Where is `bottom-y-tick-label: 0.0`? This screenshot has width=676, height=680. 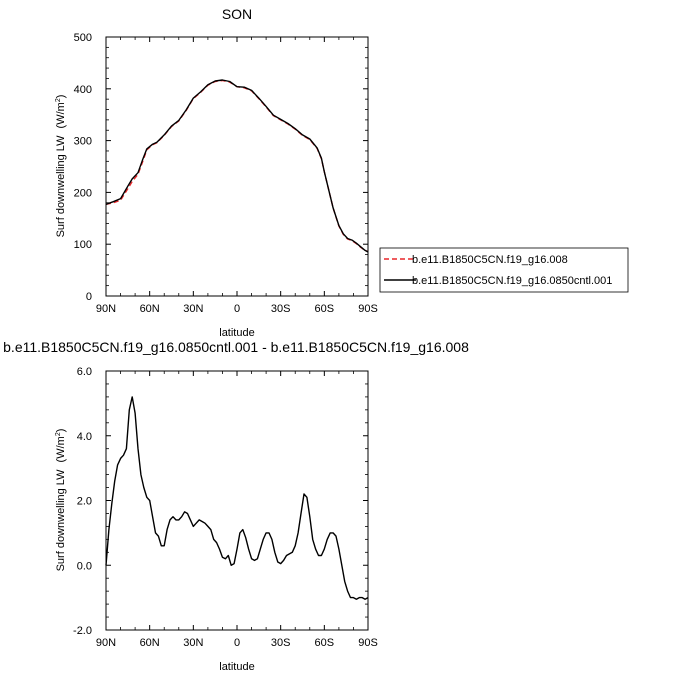
bottom-y-tick-label: 0.0 is located at coordinates (84, 566).